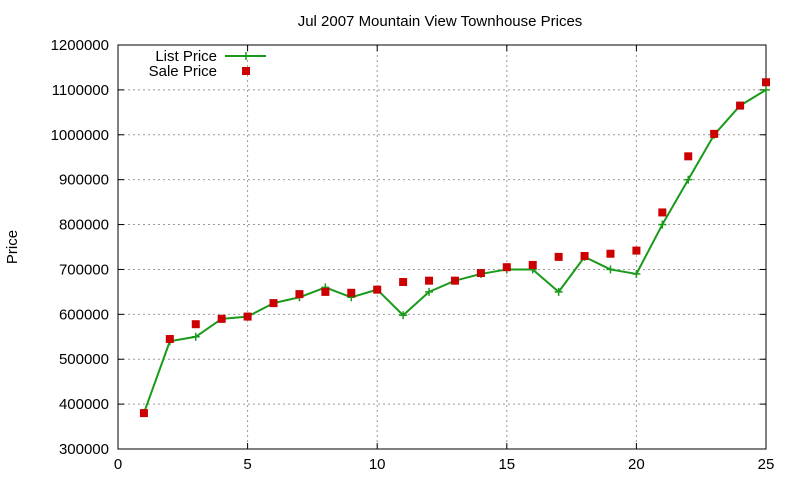 This screenshot has height=480, width=800. What do you see at coordinates (440, 21) in the screenshot?
I see `chart-title: Jul 2007 Mountain View Townhouse Prices` at bounding box center [440, 21].